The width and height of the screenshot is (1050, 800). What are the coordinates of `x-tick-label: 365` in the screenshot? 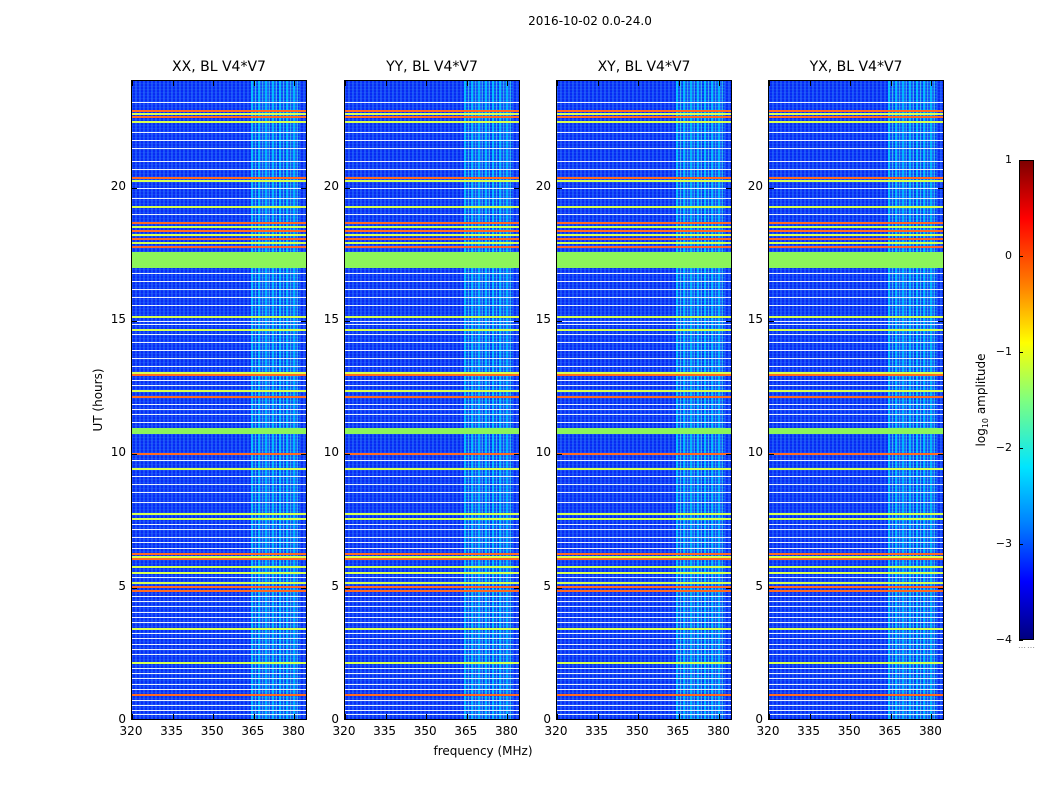 It's located at (890, 731).